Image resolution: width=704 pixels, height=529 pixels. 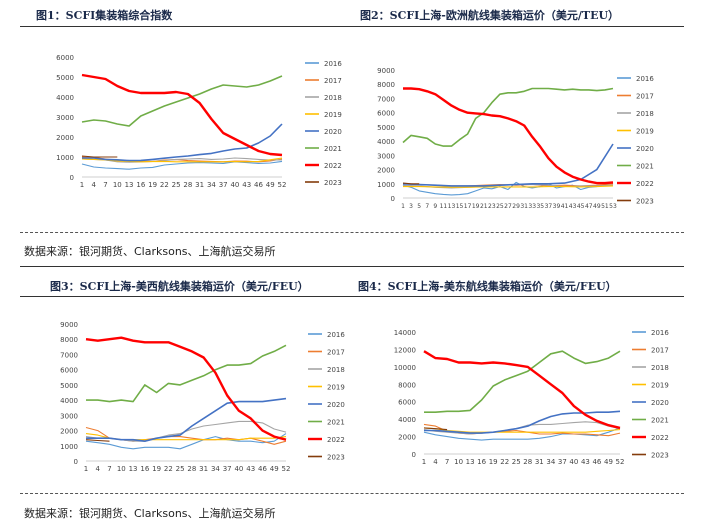 I want to click on figure-1-title: 图1：SCFI集装箱综合指数, so click(x=104, y=15).